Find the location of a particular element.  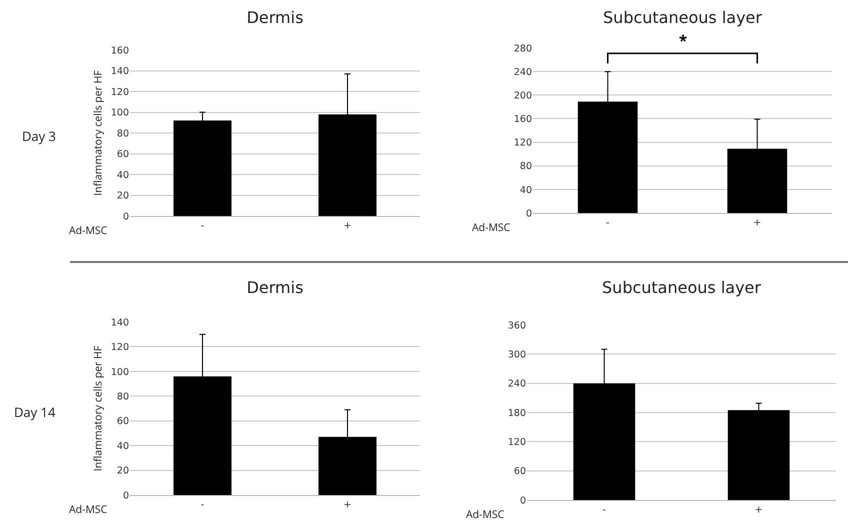

text: Day 3 is located at coordinates (39, 136).